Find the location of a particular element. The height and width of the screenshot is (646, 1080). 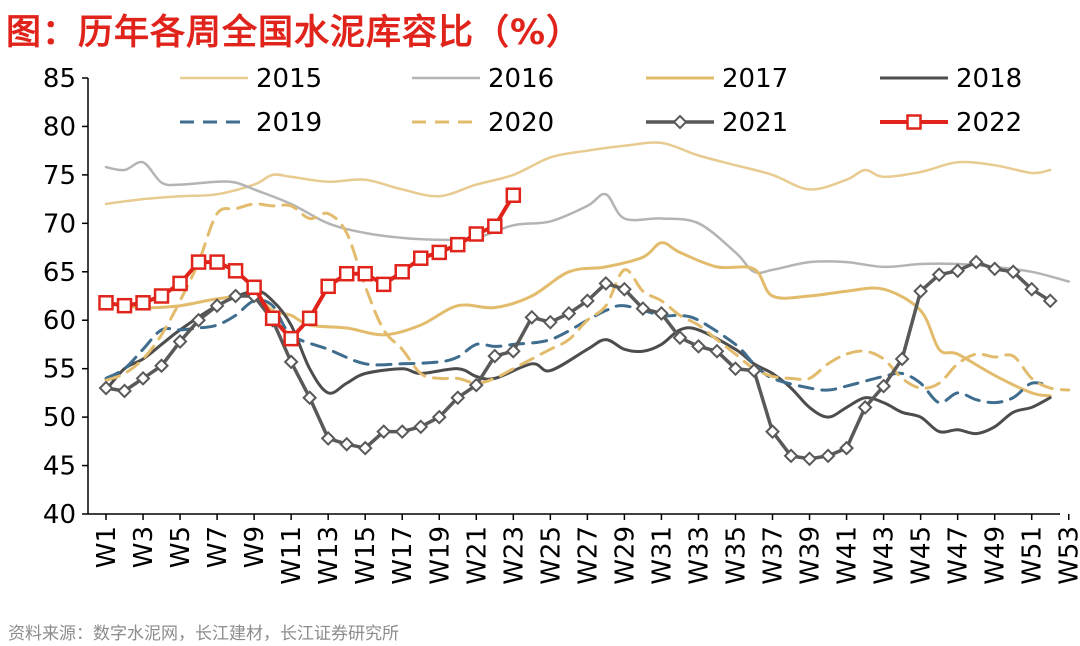

x-tick-label: W39 is located at coordinates (811, 555).